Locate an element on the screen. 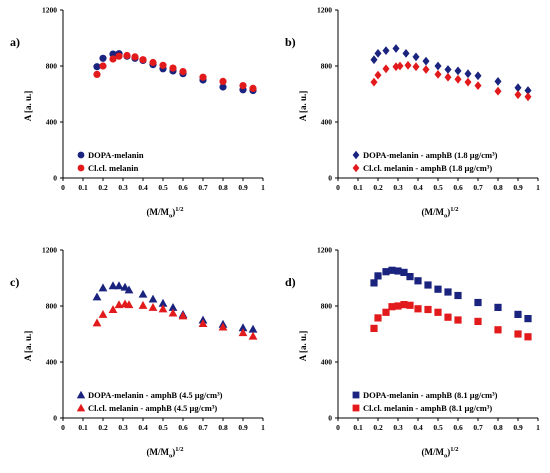 The height and width of the screenshot is (473, 550). panel-label: a) is located at coordinates (15, 42).